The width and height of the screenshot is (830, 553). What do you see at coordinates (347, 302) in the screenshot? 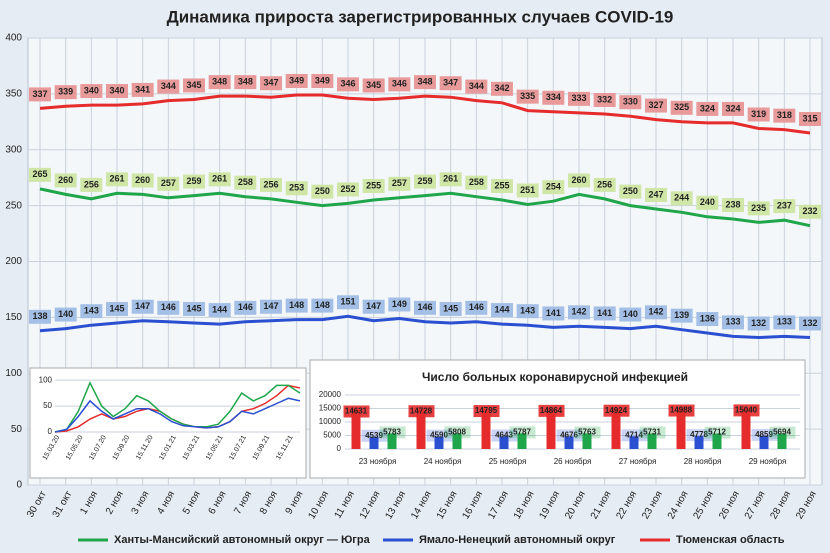
I see `data-label: 151` at bounding box center [347, 302].